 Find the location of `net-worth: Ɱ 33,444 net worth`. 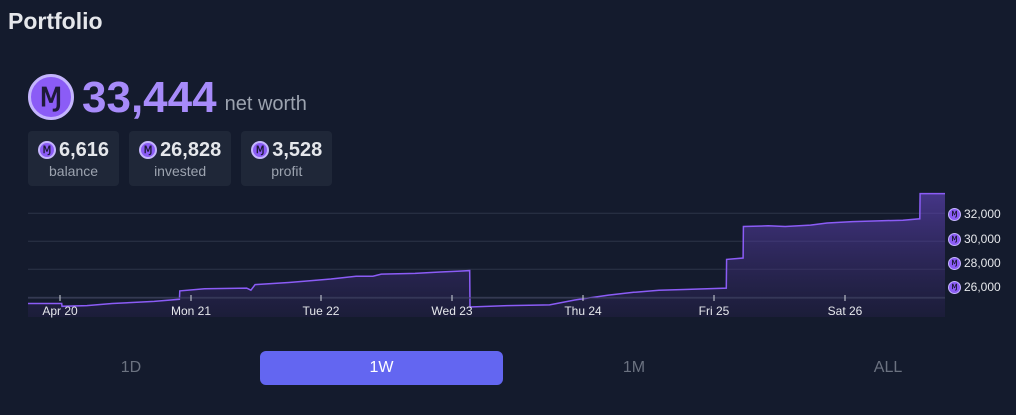

net-worth: Ɱ 33,444 net worth is located at coordinates (167, 97).